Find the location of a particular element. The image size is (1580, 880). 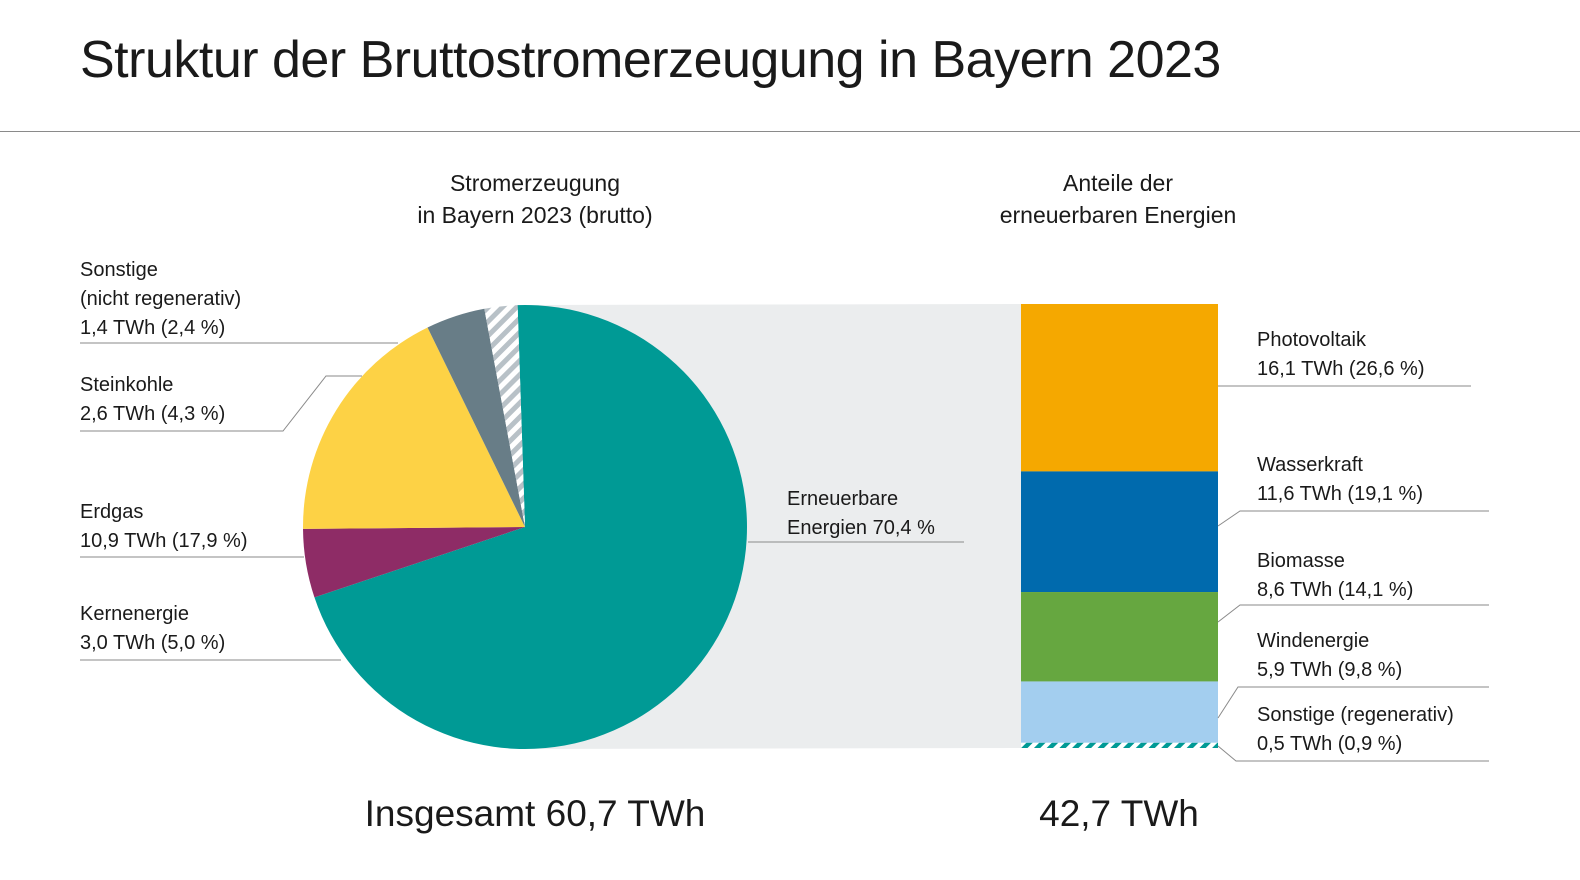

bar-label-sonstige_r-line-1: Sonstige (regenerativ) is located at coordinates (1355, 715).